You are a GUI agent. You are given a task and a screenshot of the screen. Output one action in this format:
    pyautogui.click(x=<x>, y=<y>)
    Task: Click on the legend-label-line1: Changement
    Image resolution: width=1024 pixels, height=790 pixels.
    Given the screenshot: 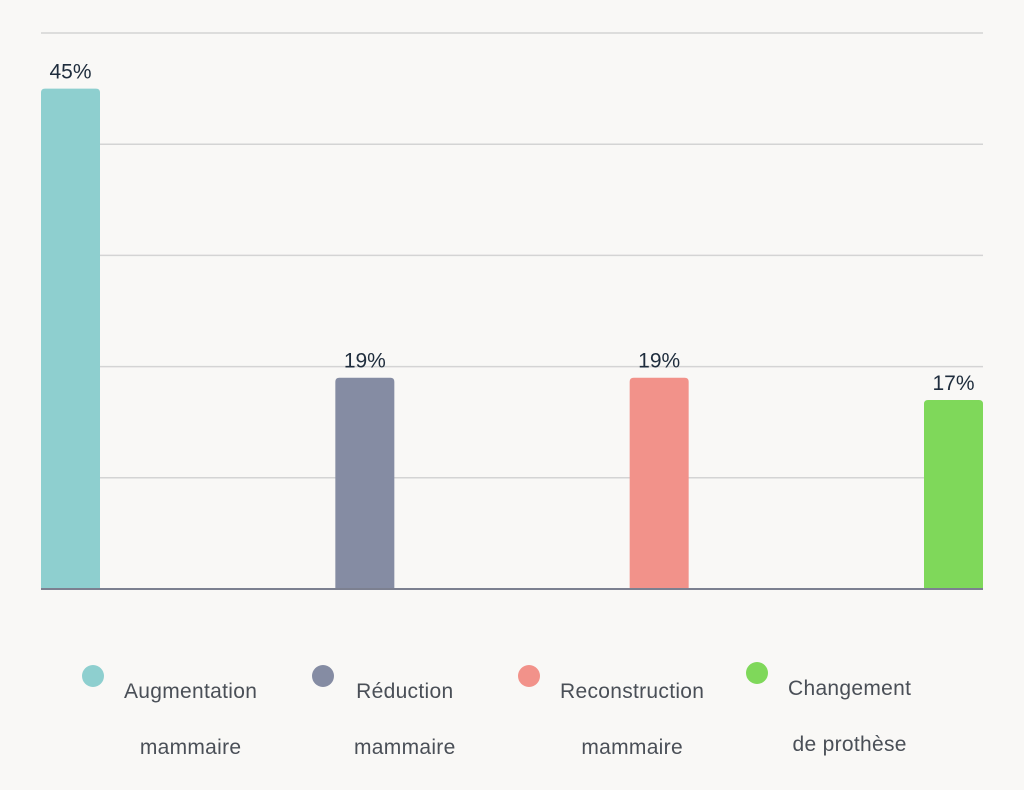 What is the action you would take?
    pyautogui.click(x=850, y=688)
    